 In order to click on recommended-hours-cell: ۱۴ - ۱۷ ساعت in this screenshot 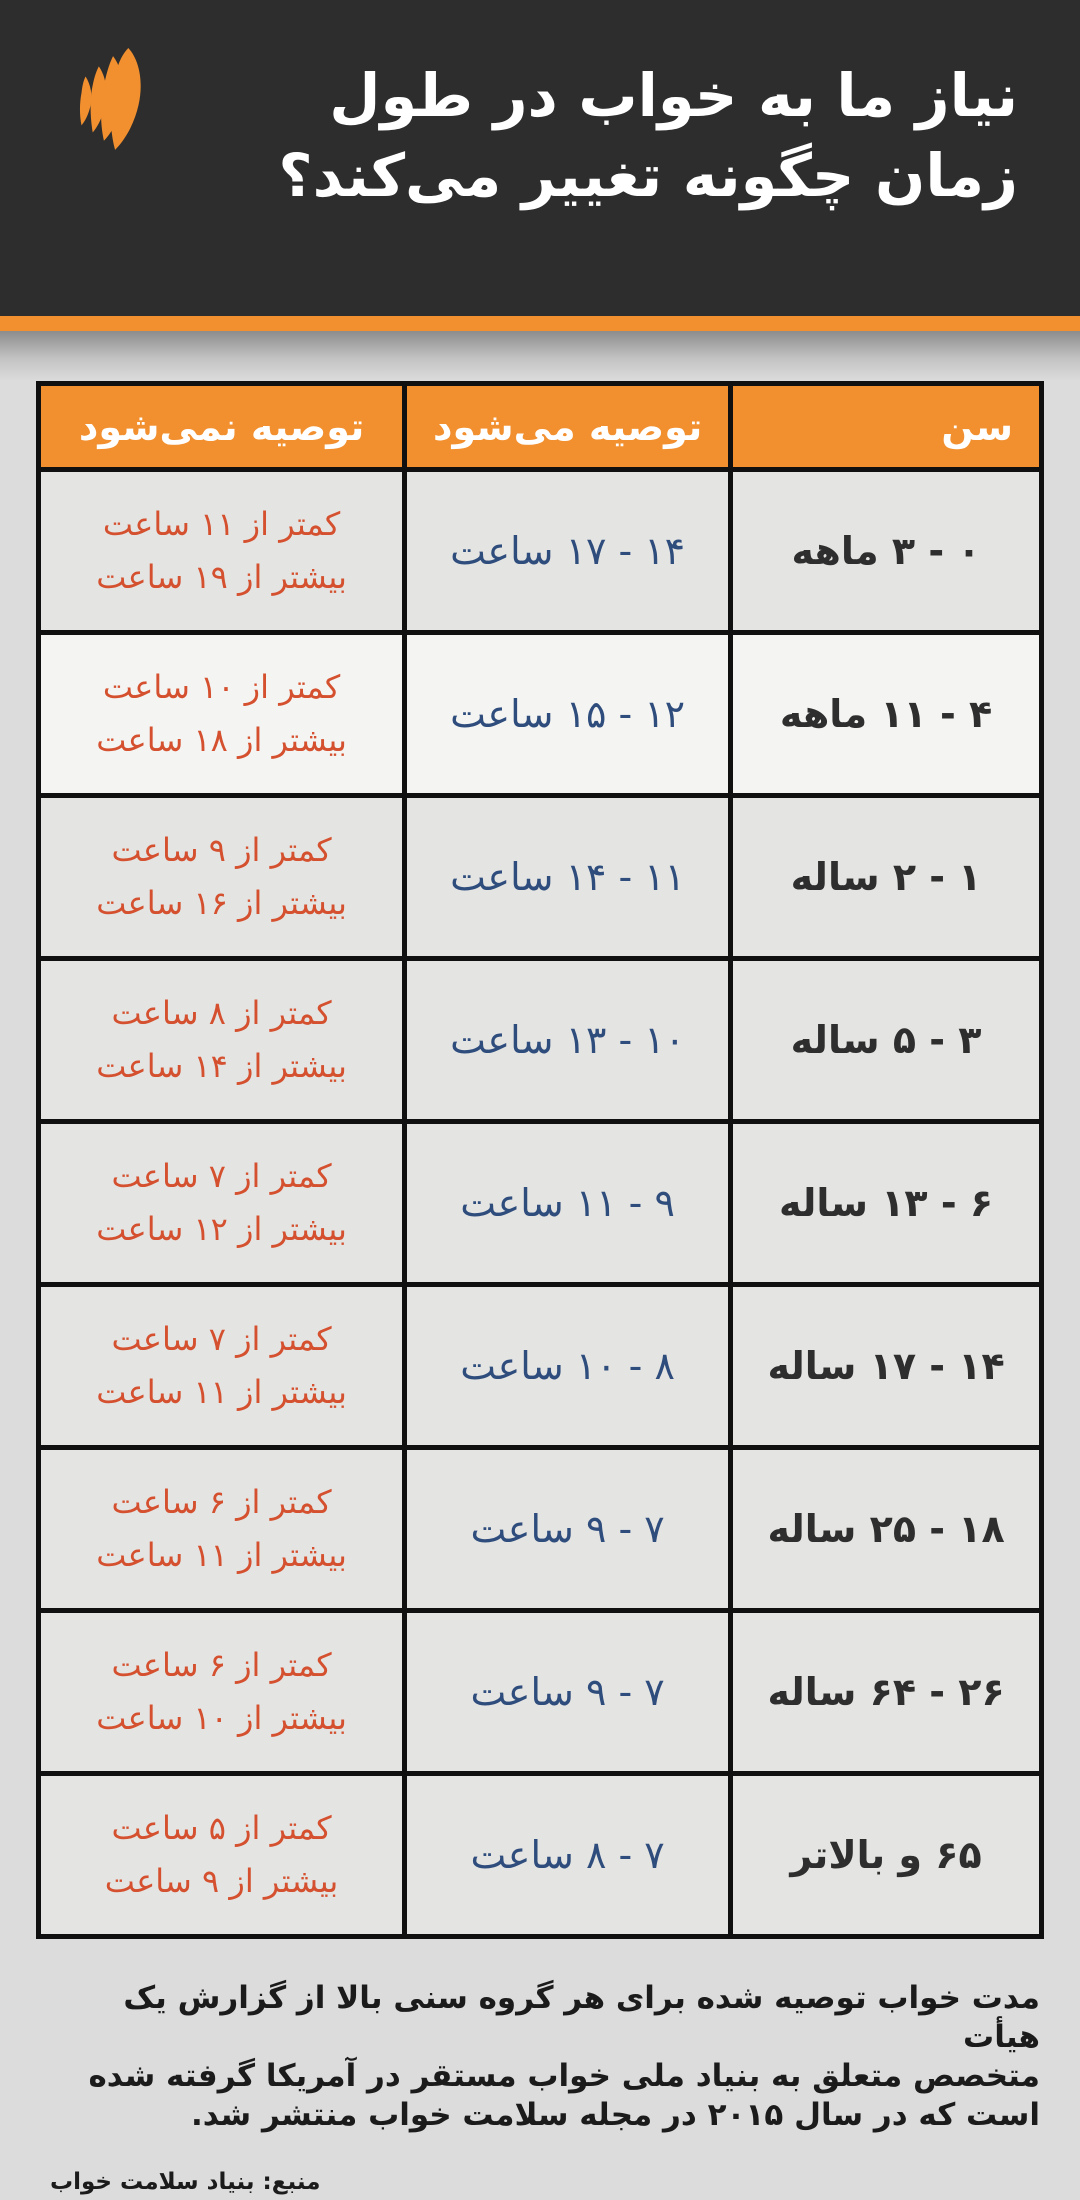, I will do `click(568, 551)`.